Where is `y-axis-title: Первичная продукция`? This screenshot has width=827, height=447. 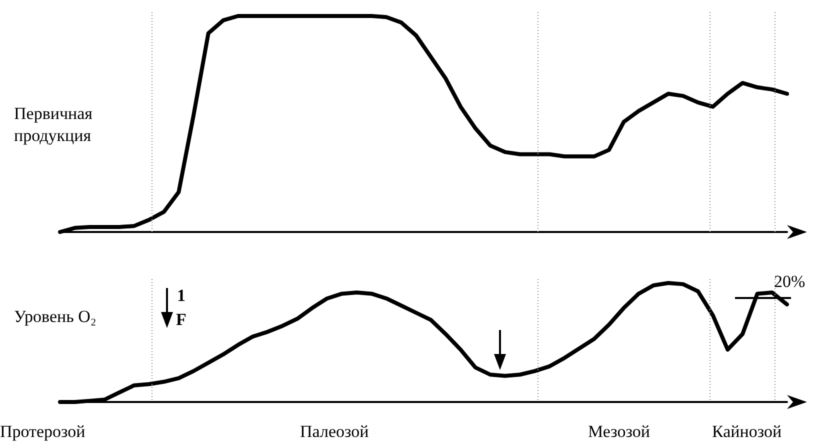 y-axis-title: Первичная продукция is located at coordinates (53, 125).